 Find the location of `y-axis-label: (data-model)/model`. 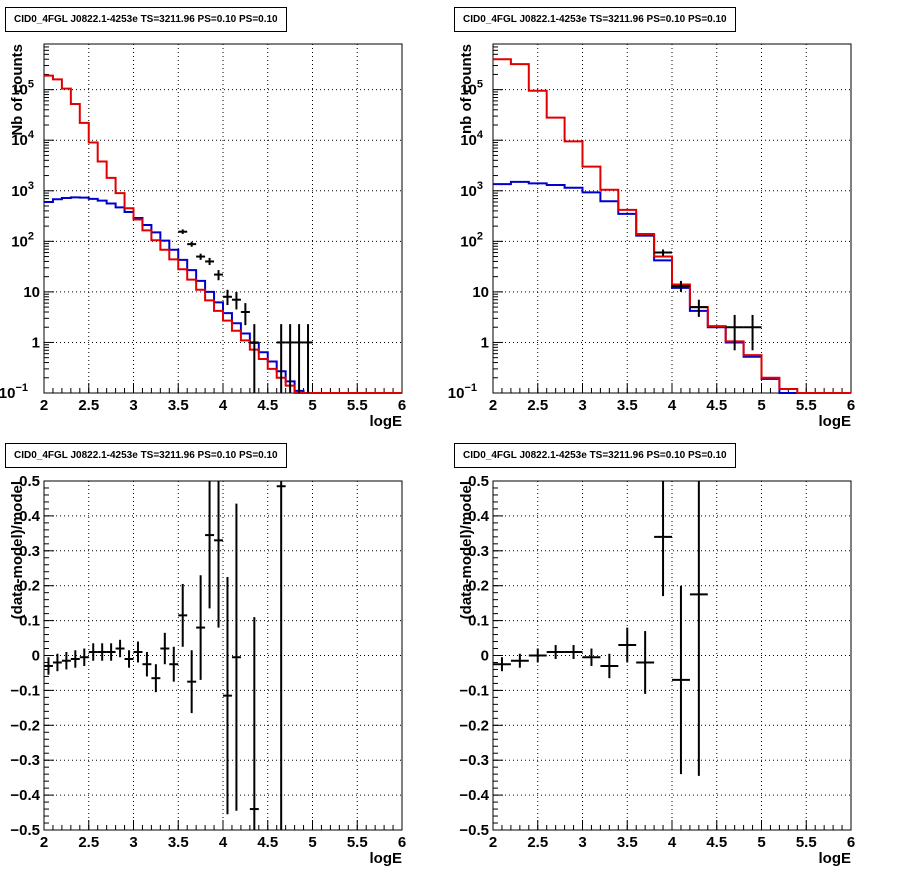

y-axis-label: (data-model)/model is located at coordinates (17, 550).